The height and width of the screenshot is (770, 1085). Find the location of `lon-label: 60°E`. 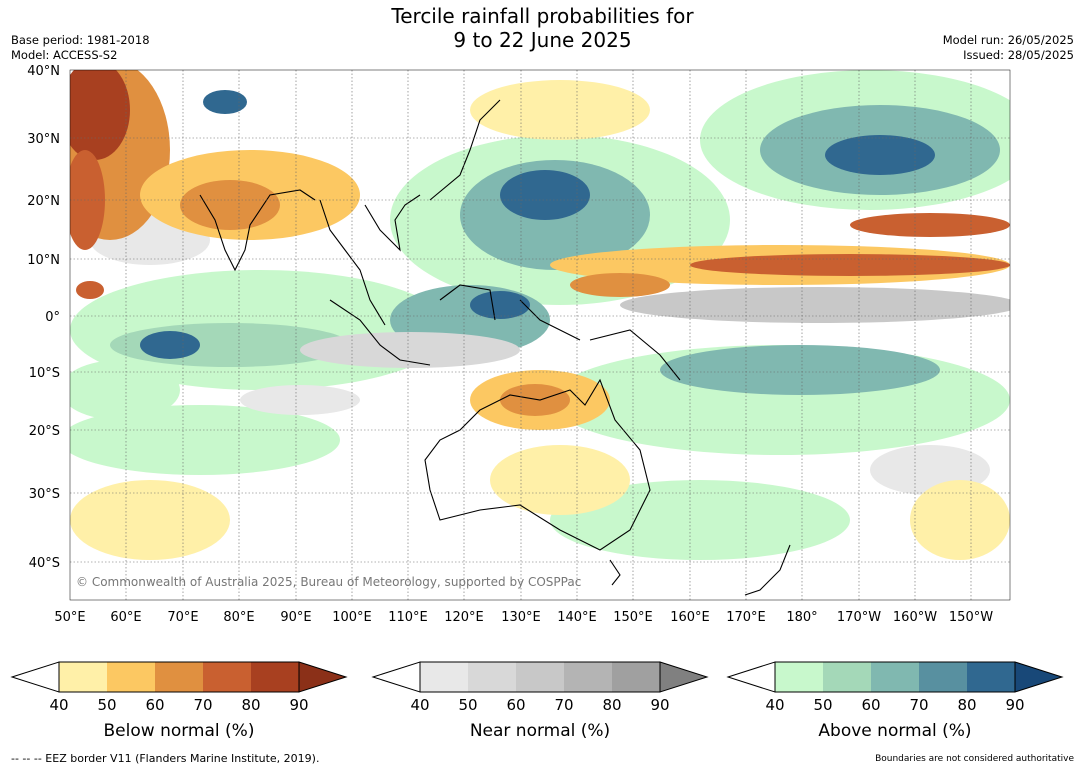

lon-label: 60°E is located at coordinates (125, 617).